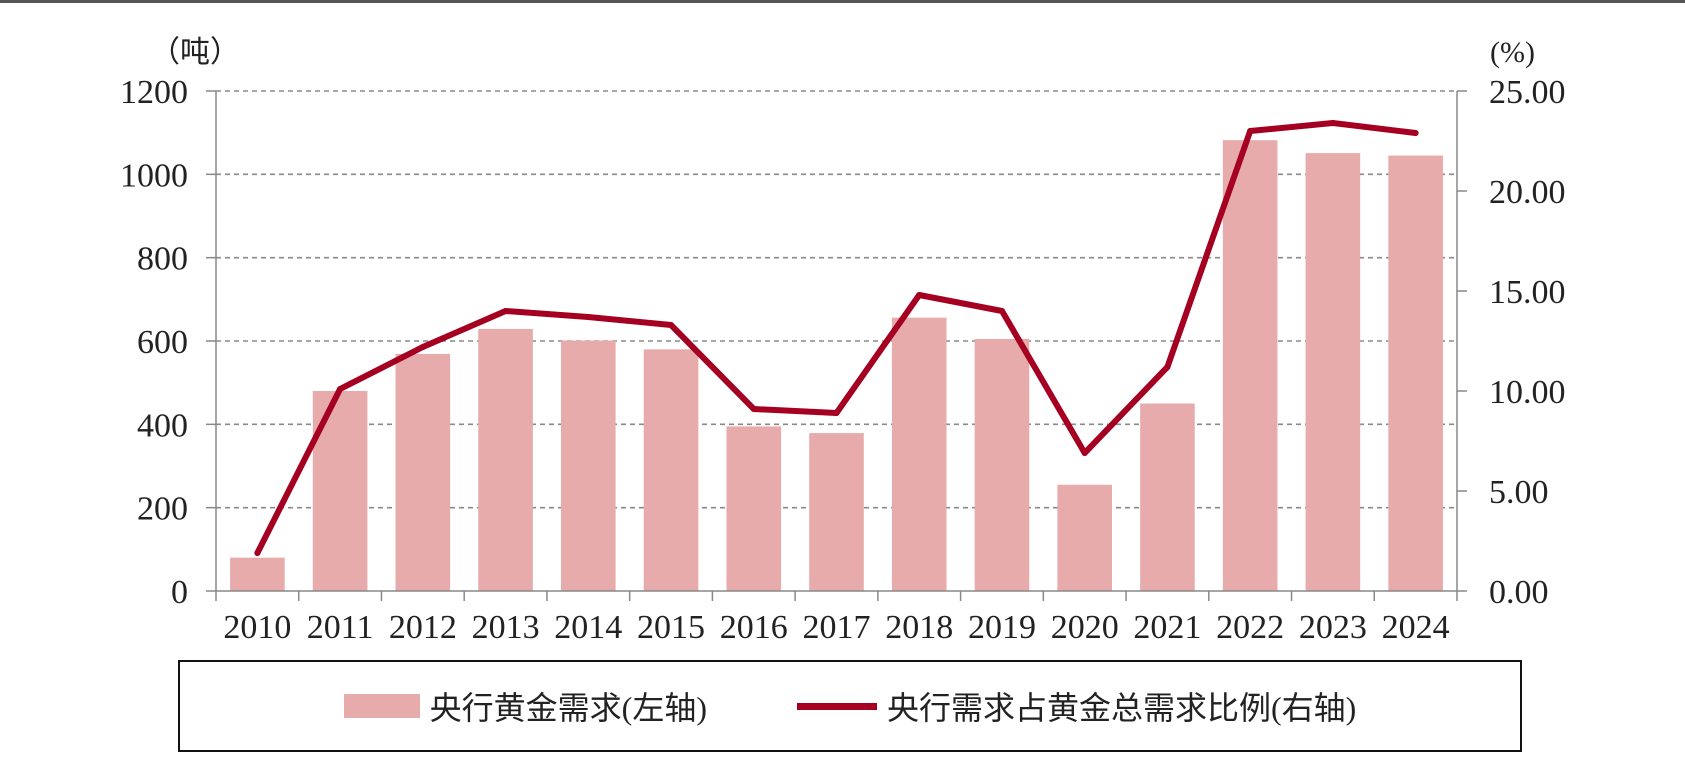 The width and height of the screenshot is (1685, 782). What do you see at coordinates (568, 708) in the screenshot?
I see `legend-label-bar: 央行黄金需求(左轴)` at bounding box center [568, 708].